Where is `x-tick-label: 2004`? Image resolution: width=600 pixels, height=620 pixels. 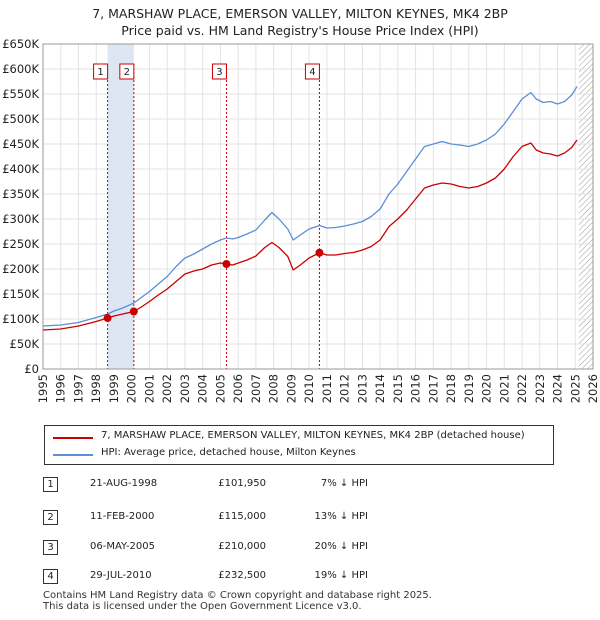
x-tick-label: 2004 is located at coordinates (203, 388).